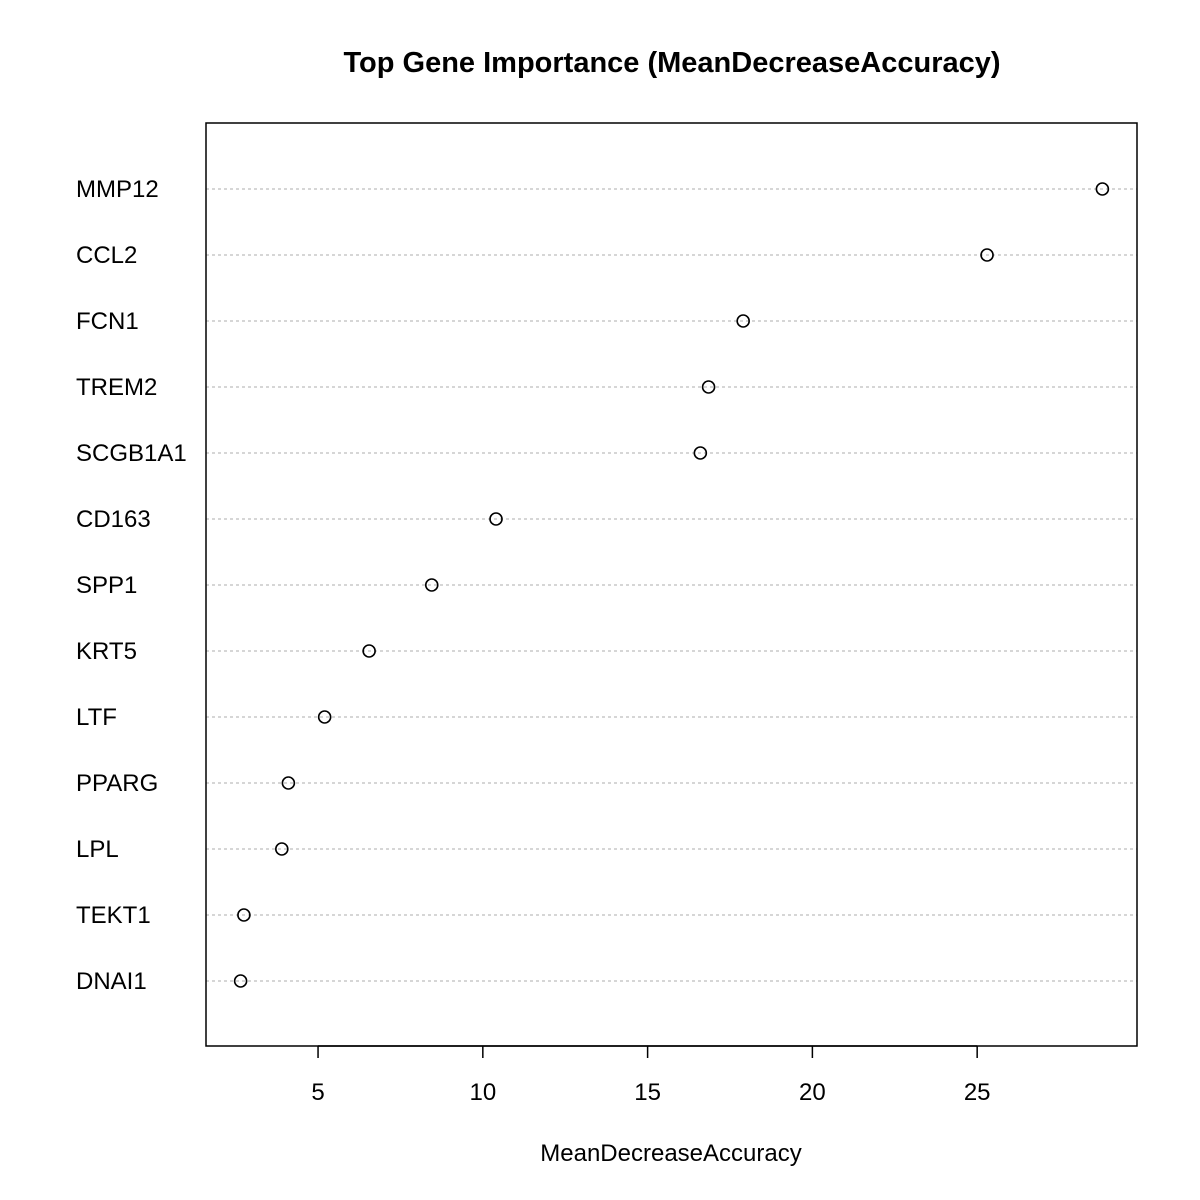  I want to click on category-label: CD163, so click(113, 519).